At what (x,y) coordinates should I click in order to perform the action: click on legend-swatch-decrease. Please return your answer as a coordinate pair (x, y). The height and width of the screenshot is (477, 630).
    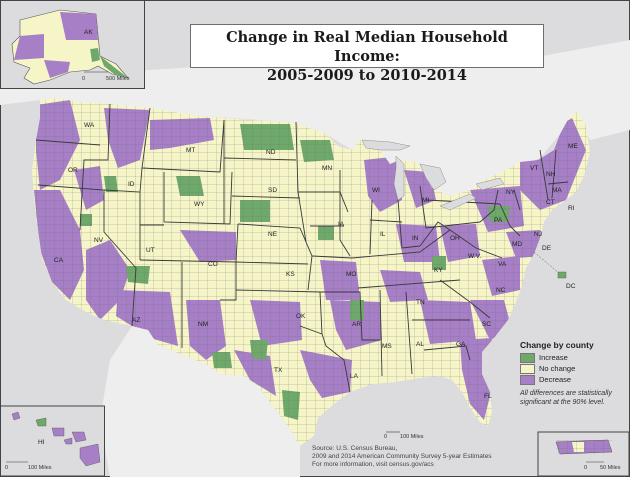
    Looking at the image, I should click on (527, 379).